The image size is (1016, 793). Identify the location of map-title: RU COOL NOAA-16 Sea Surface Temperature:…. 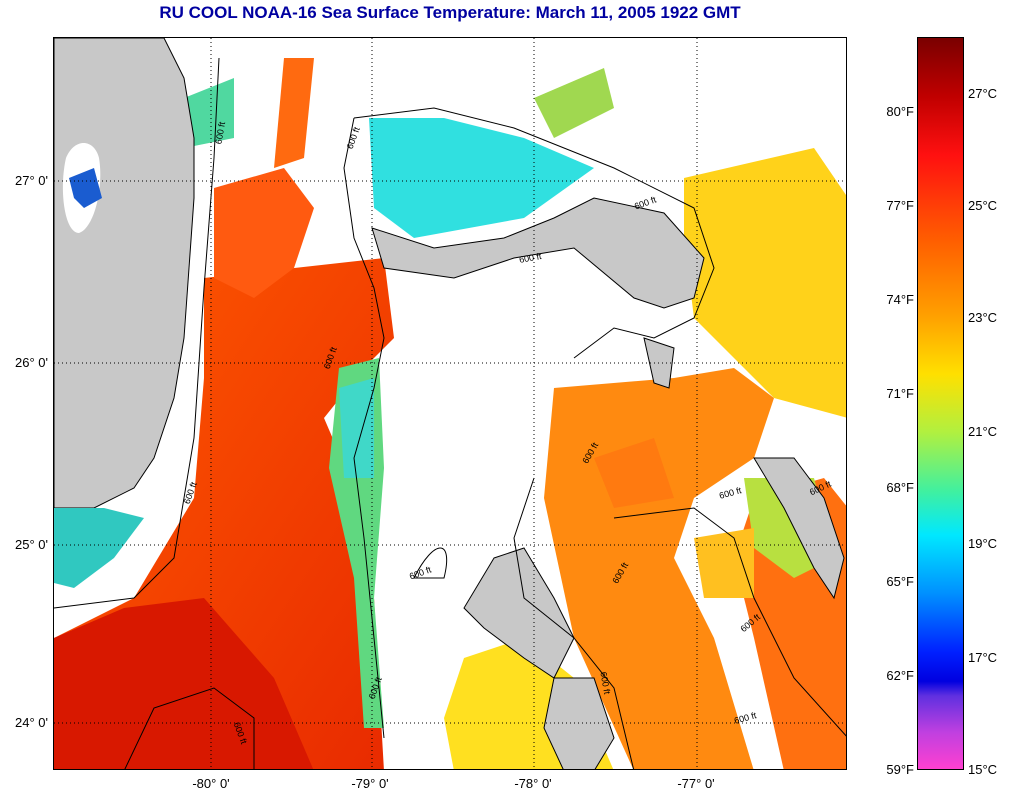
(450, 12).